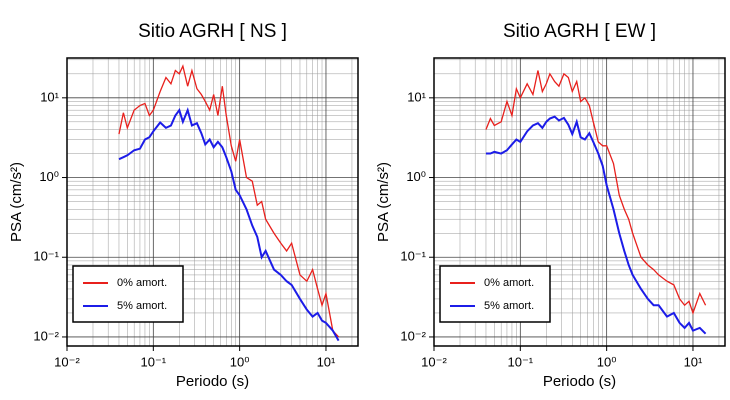 Image resolution: width=730 pixels, height=400 pixels. I want to click on chart-title: Sitio AGRH [ NS ], so click(212, 31).